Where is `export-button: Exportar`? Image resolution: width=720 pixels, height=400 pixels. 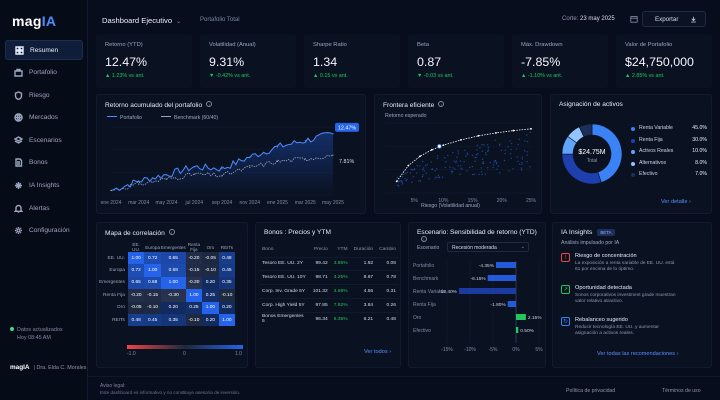
export-button: Exportar is located at coordinates (674, 19).